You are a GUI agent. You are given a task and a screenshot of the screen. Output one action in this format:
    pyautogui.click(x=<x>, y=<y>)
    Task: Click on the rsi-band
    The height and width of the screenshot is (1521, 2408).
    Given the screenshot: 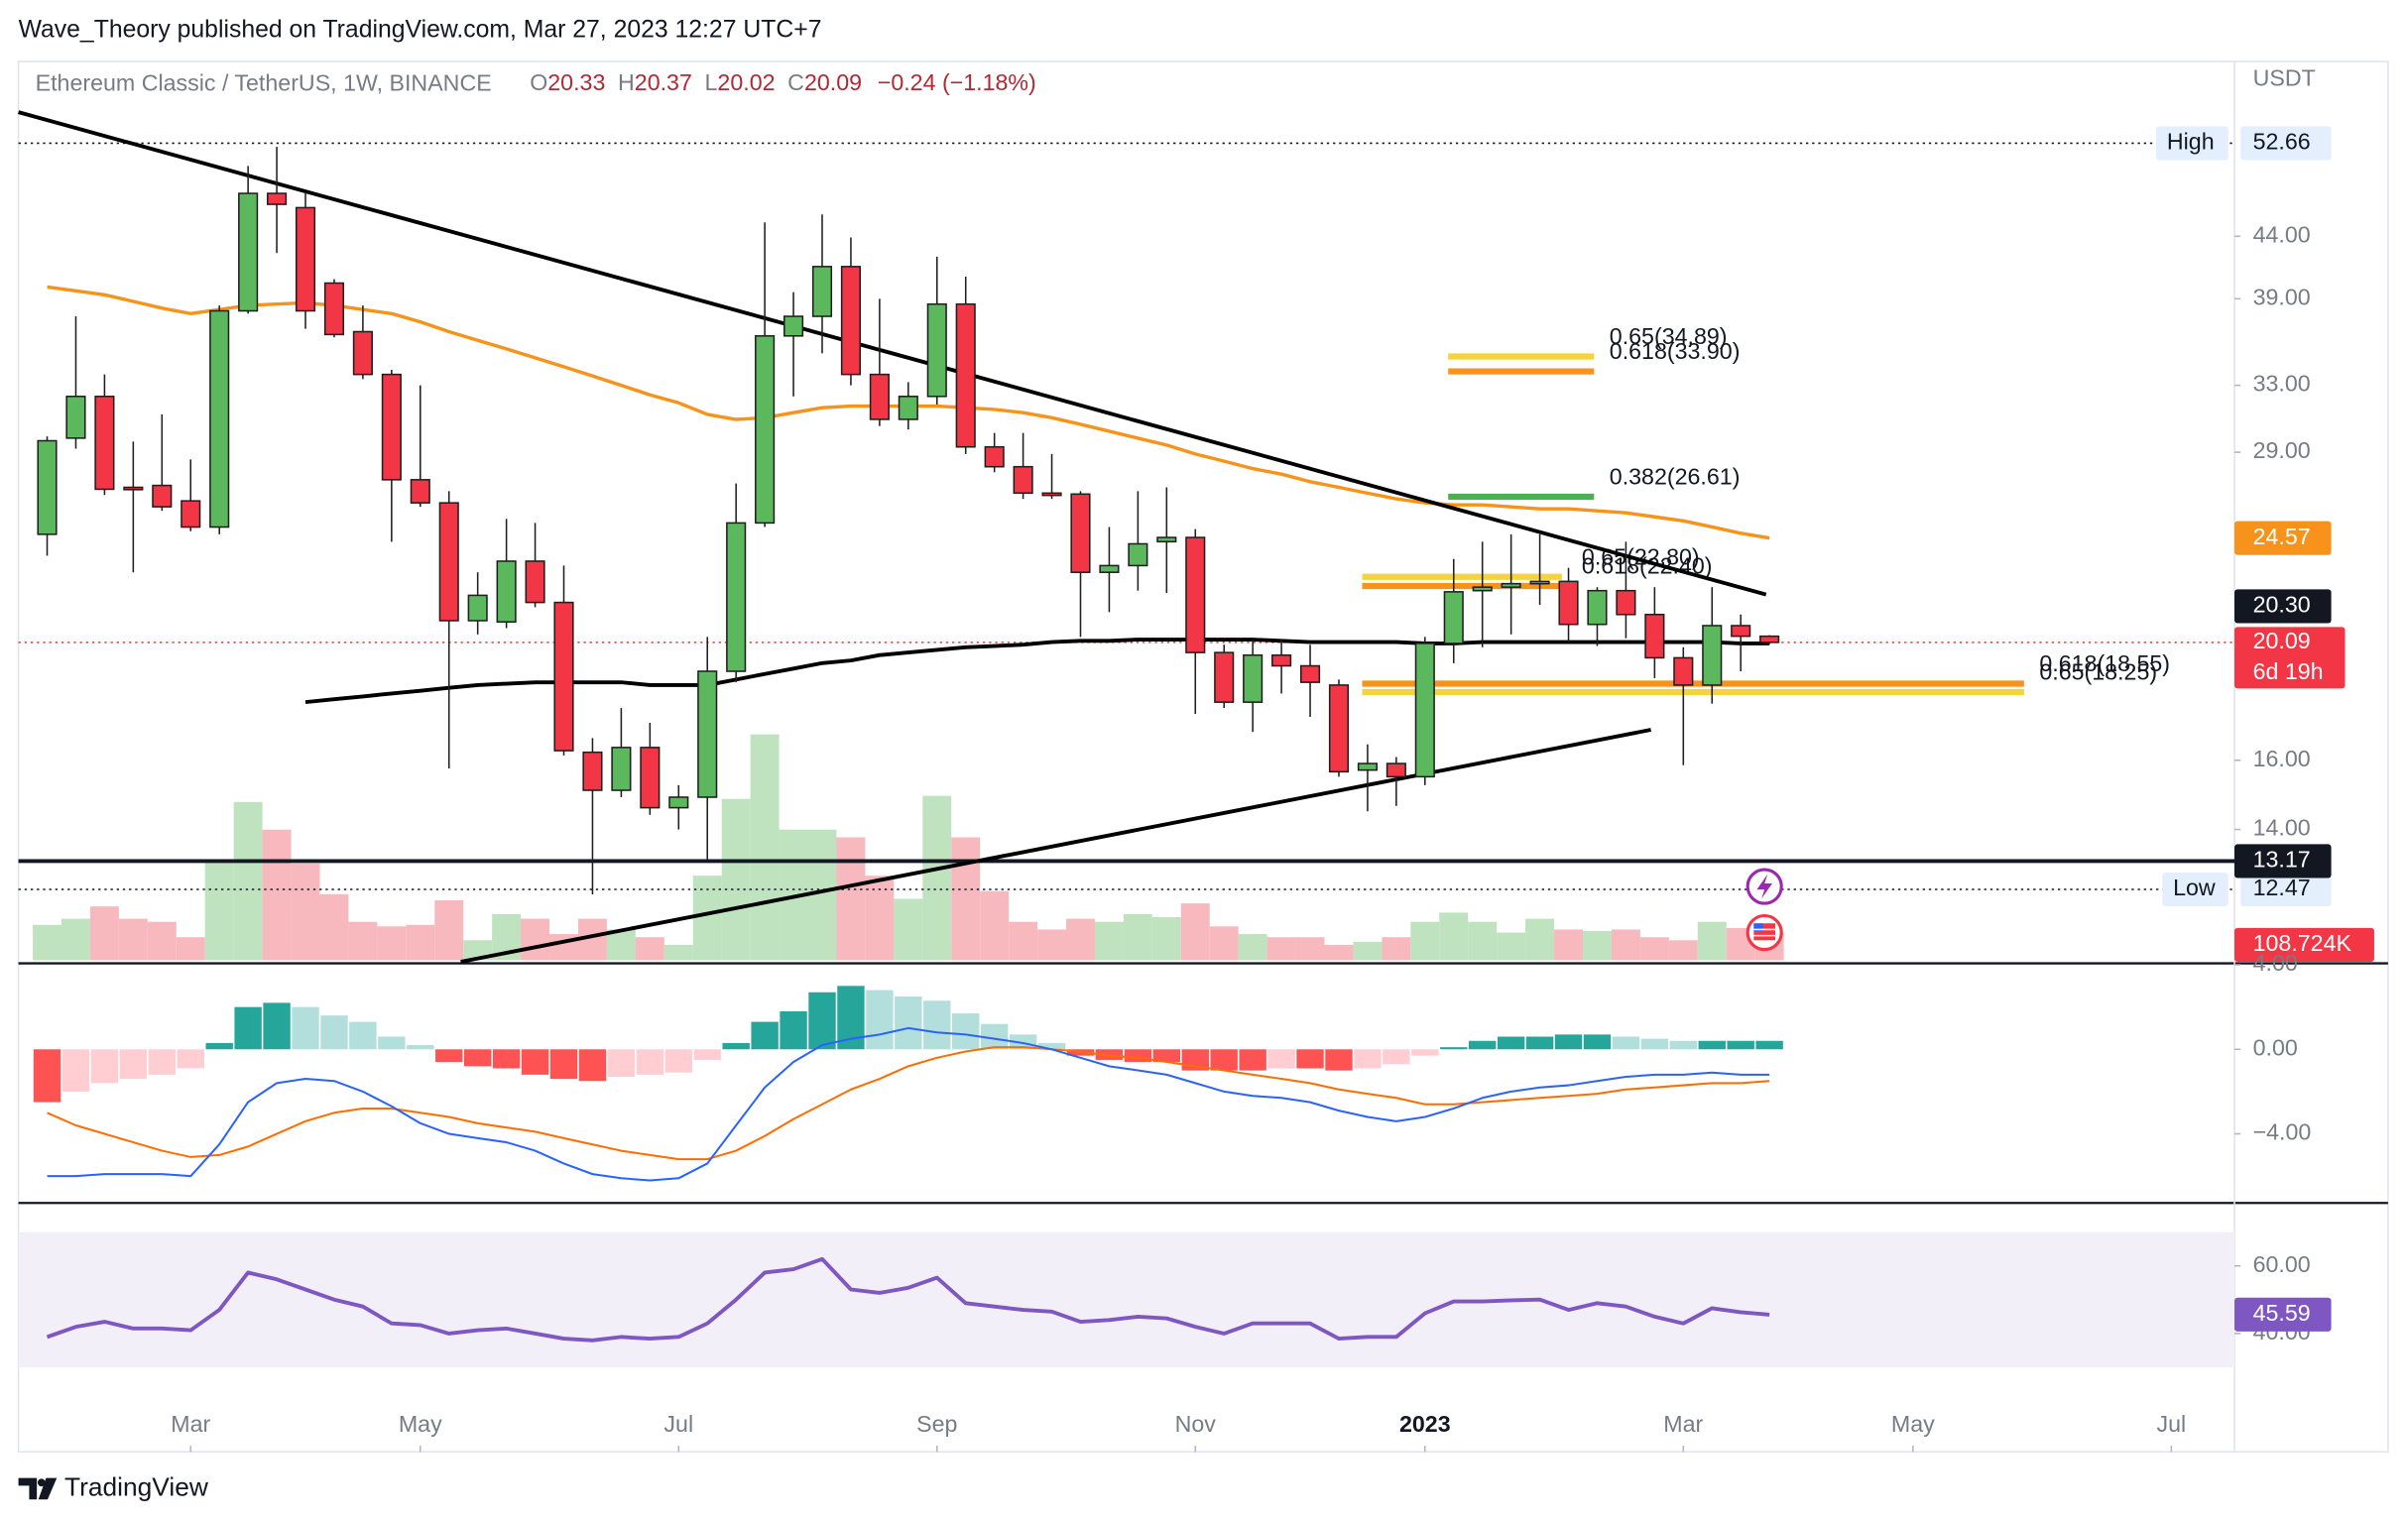 What is the action you would take?
    pyautogui.click(x=1127, y=1299)
    